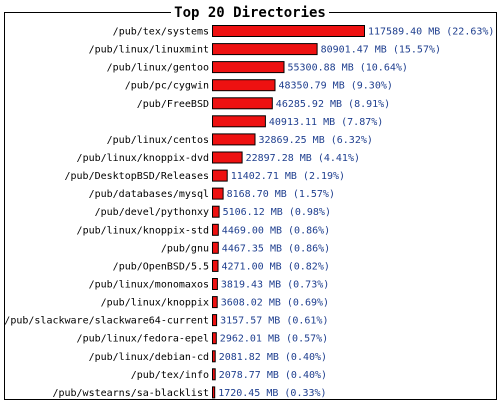 Image resolution: width=500 pixels, height=403 pixels. I want to click on category-label: /pub/linux/gentoo, so click(158, 68).